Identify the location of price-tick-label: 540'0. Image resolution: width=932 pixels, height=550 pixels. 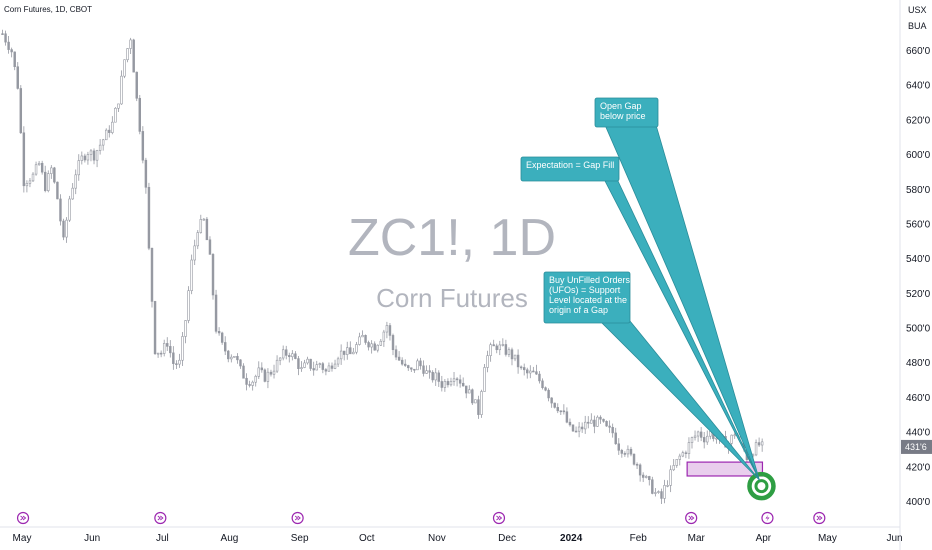
(918, 259).